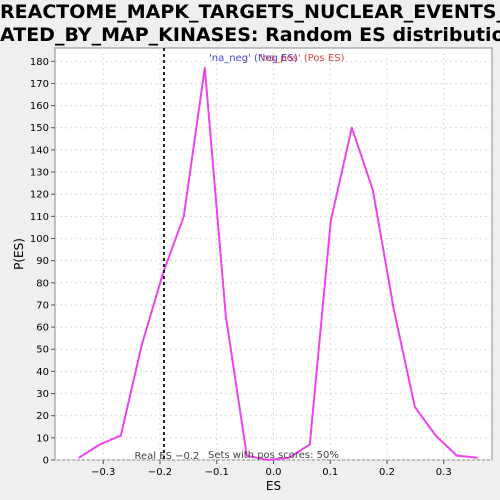  I want to click on y-tick-label: 160, so click(39, 106).